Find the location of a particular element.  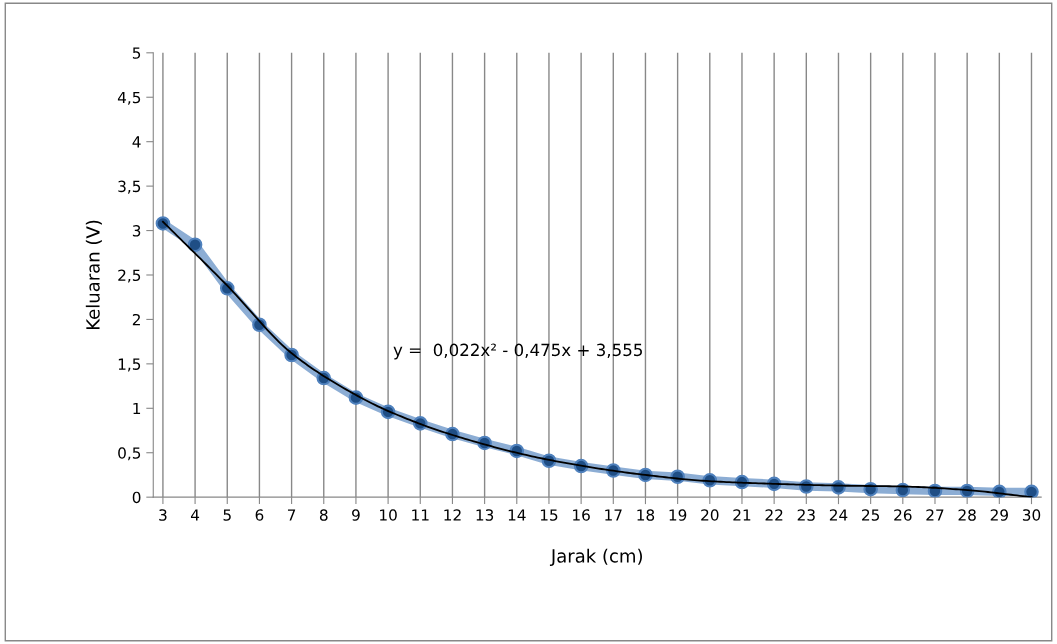

y-tick-label: 1 is located at coordinates (137, 408).